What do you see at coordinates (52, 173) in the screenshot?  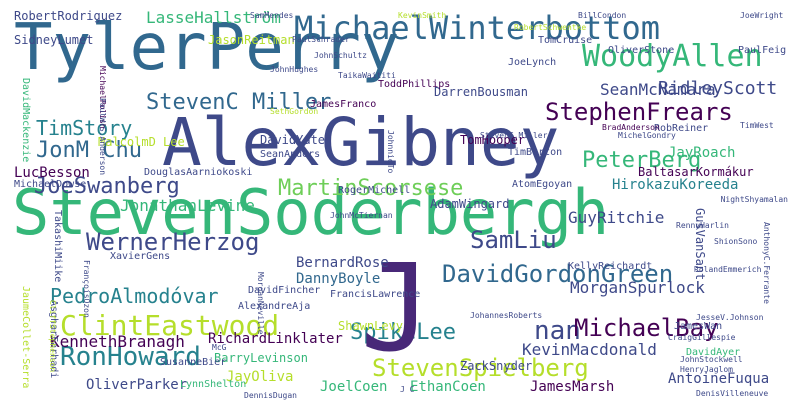 I see `word: LucBesson` at bounding box center [52, 173].